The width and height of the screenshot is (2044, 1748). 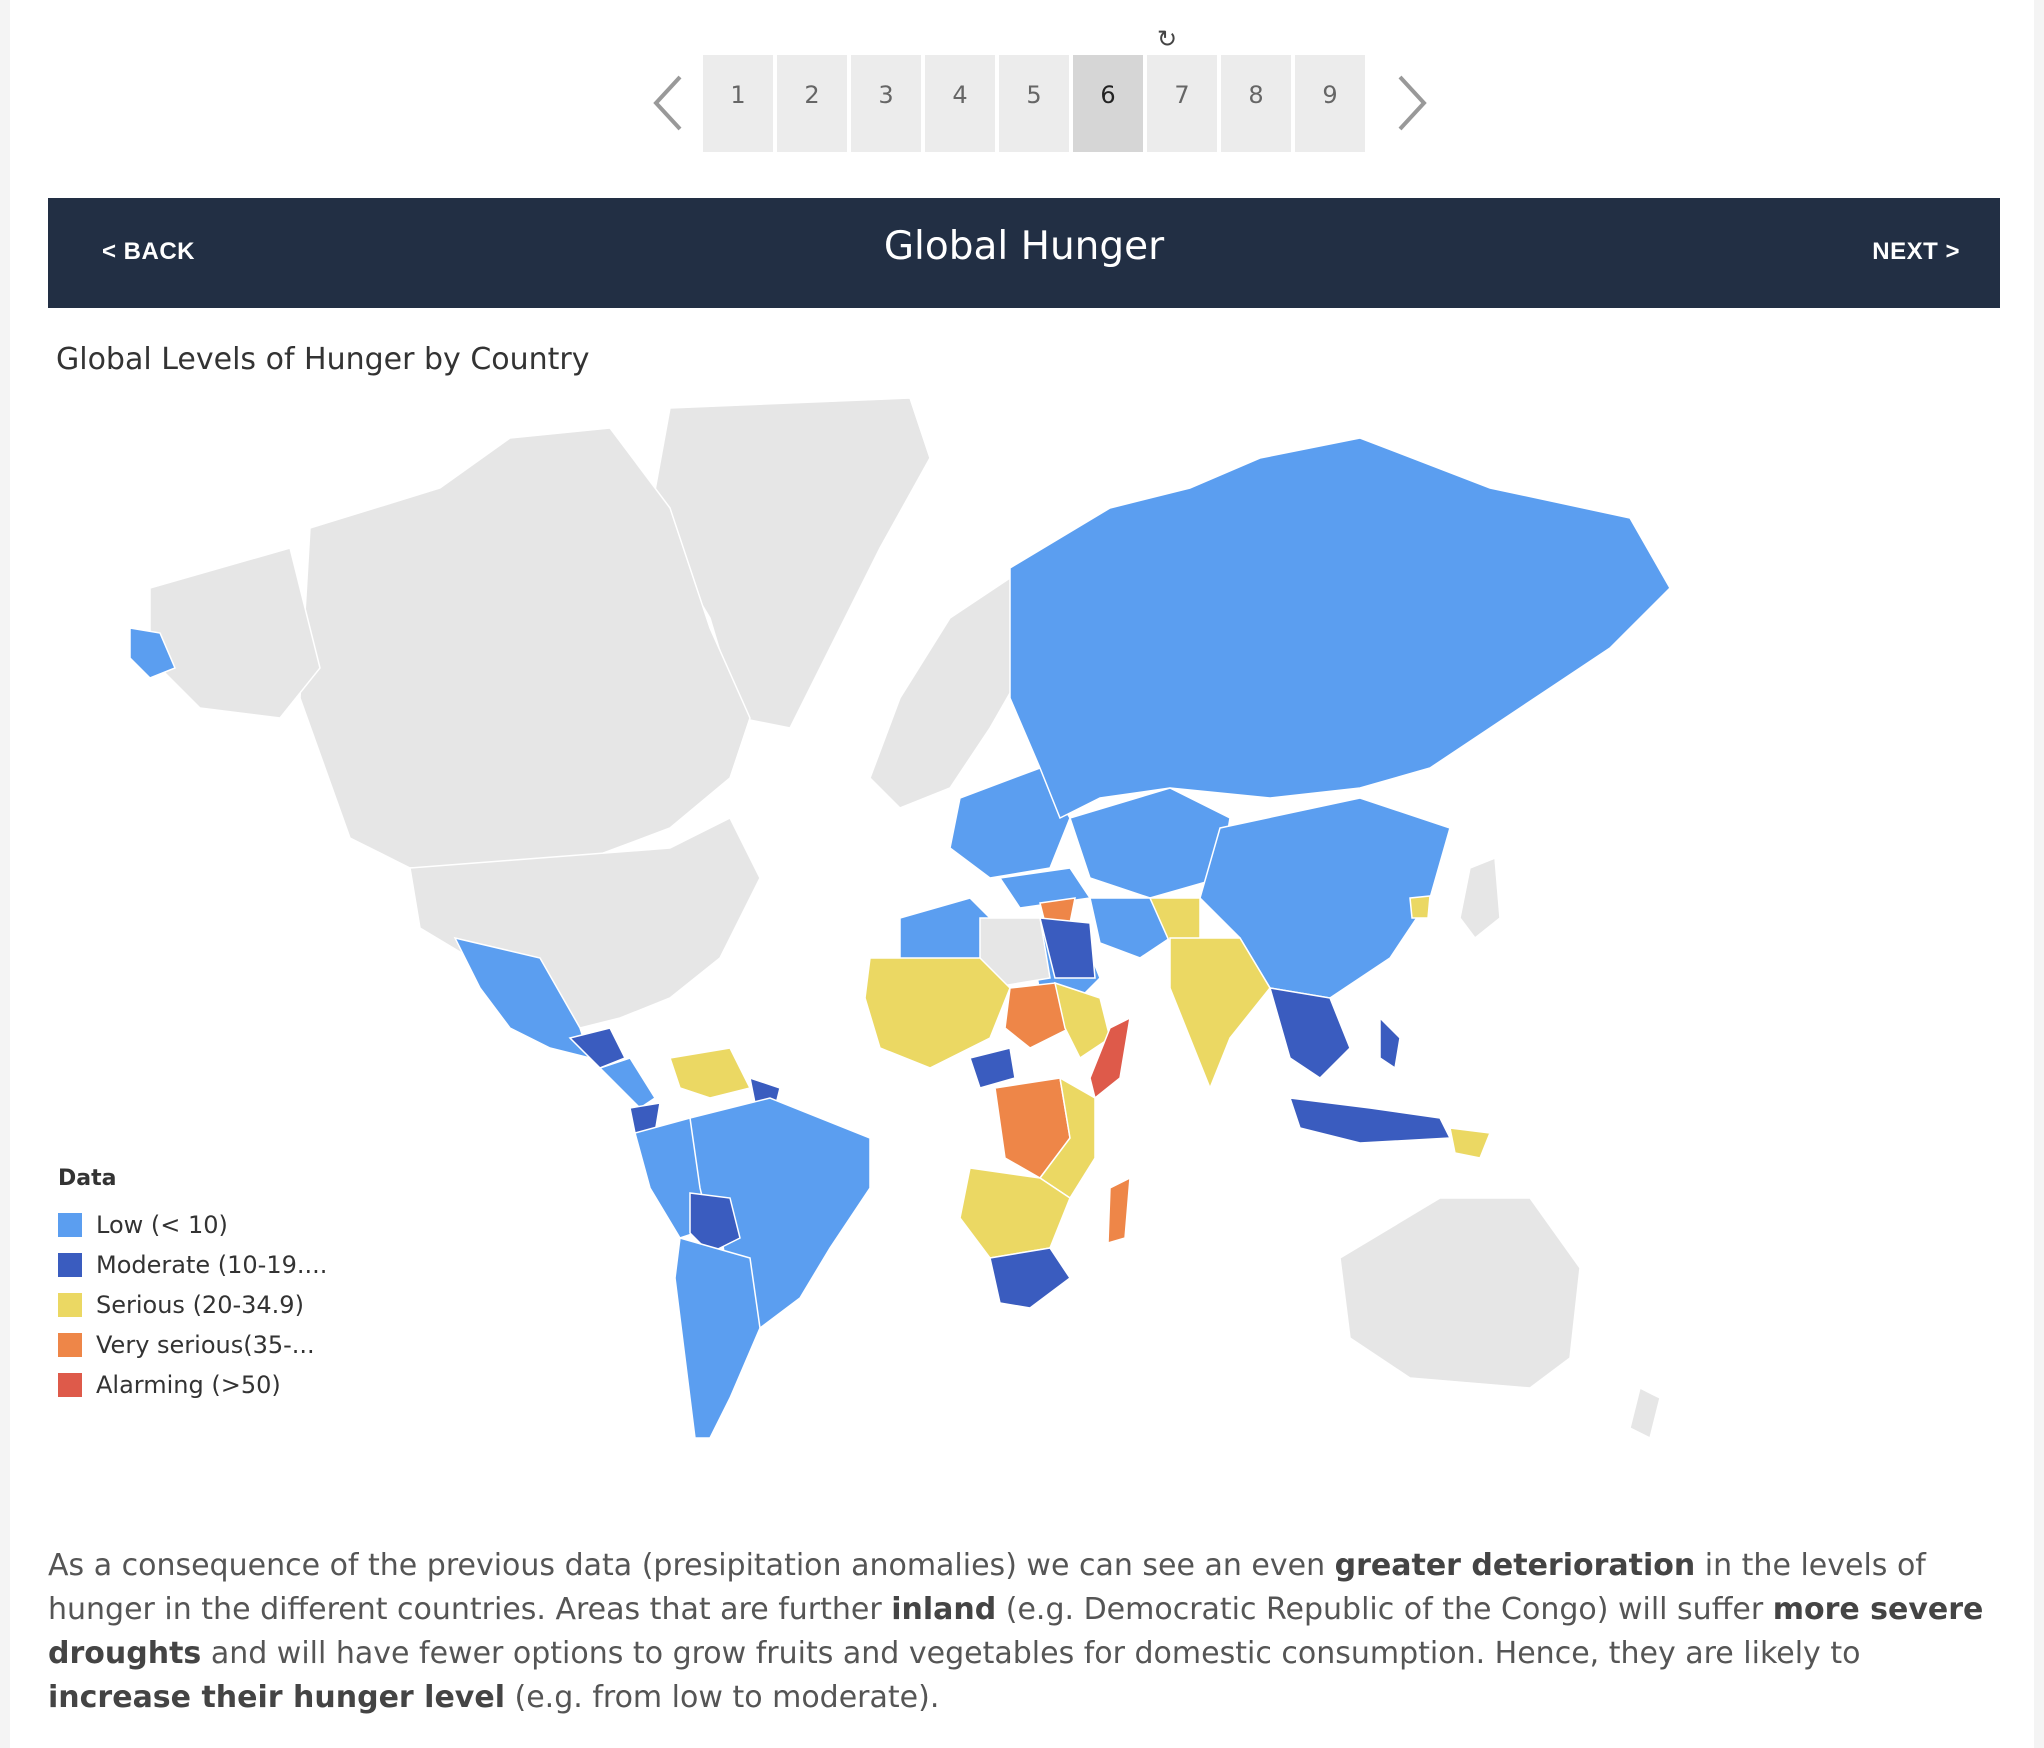 What do you see at coordinates (1325, 898) in the screenshot?
I see `country-china` at bounding box center [1325, 898].